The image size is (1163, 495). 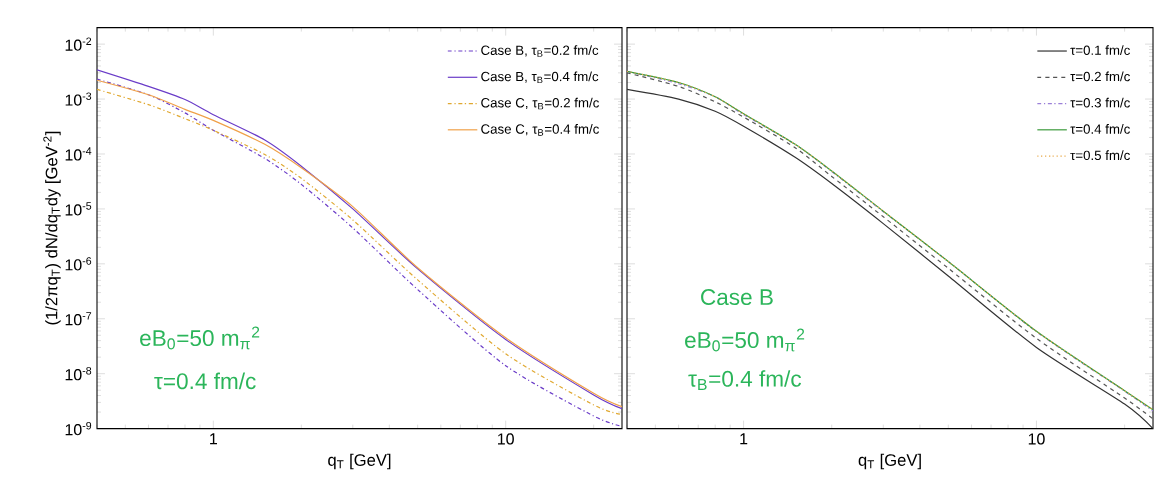 What do you see at coordinates (78, 319) in the screenshot?
I see `y-tick-label: 10$^{-7}$` at bounding box center [78, 319].